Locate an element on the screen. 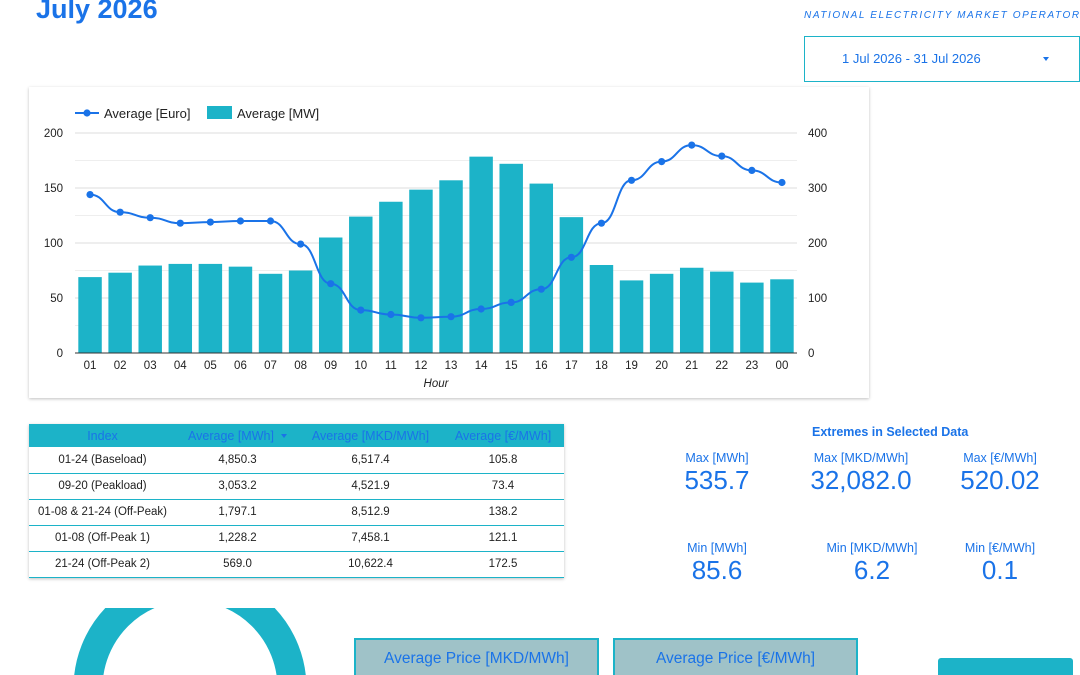 The width and height of the screenshot is (1080, 675). stat-label: Min [€/MWh] is located at coordinates (1000, 548).